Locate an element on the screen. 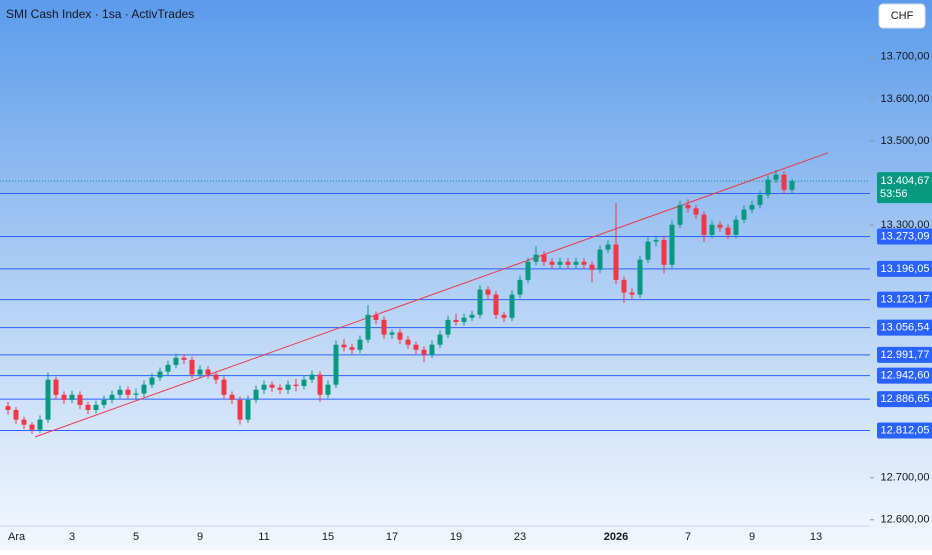 This screenshot has height=555, width=932. x-tick-label: Ara is located at coordinates (17, 537).